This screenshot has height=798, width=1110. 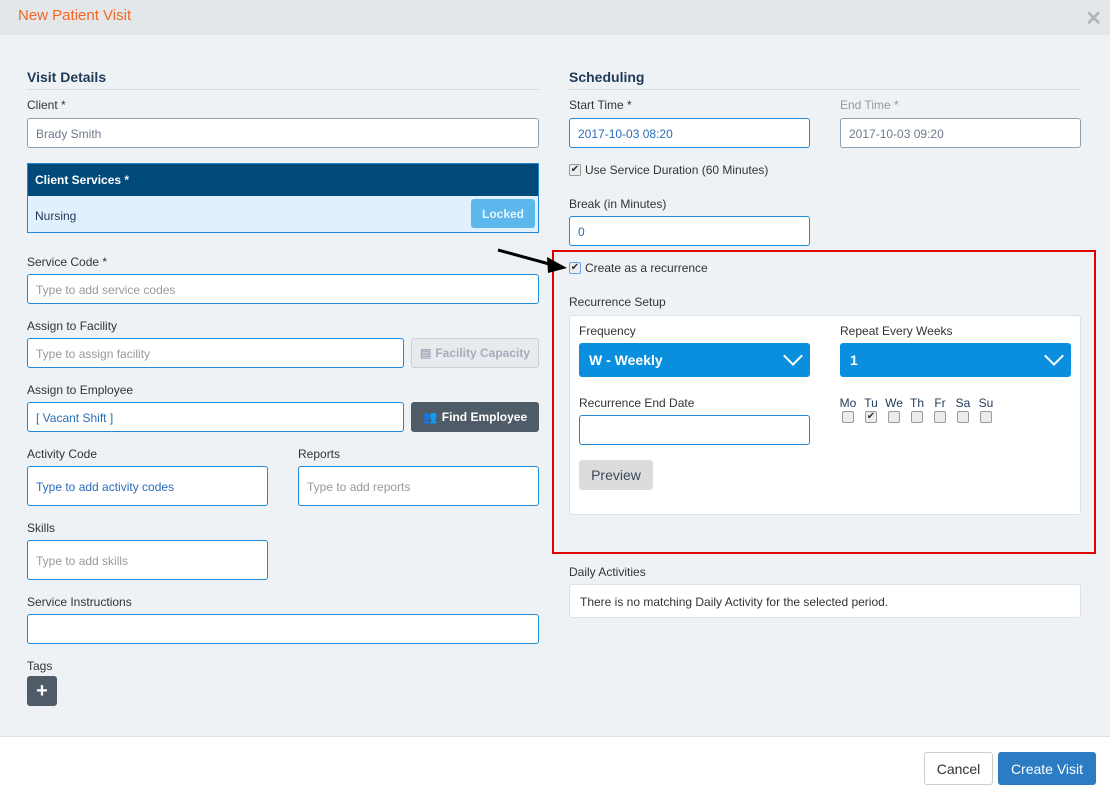 What do you see at coordinates (637, 403) in the screenshot?
I see `end-date-label: Recurrence End Date` at bounding box center [637, 403].